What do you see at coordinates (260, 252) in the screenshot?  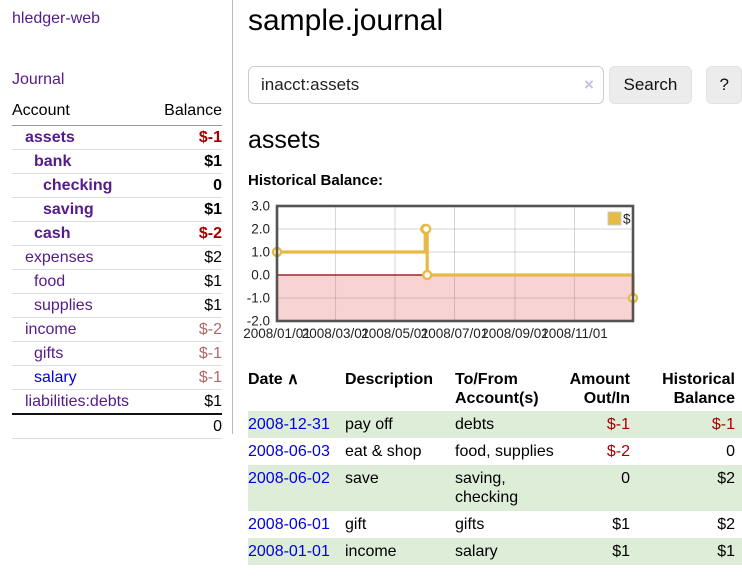 I see `svg-text: 1.0` at bounding box center [260, 252].